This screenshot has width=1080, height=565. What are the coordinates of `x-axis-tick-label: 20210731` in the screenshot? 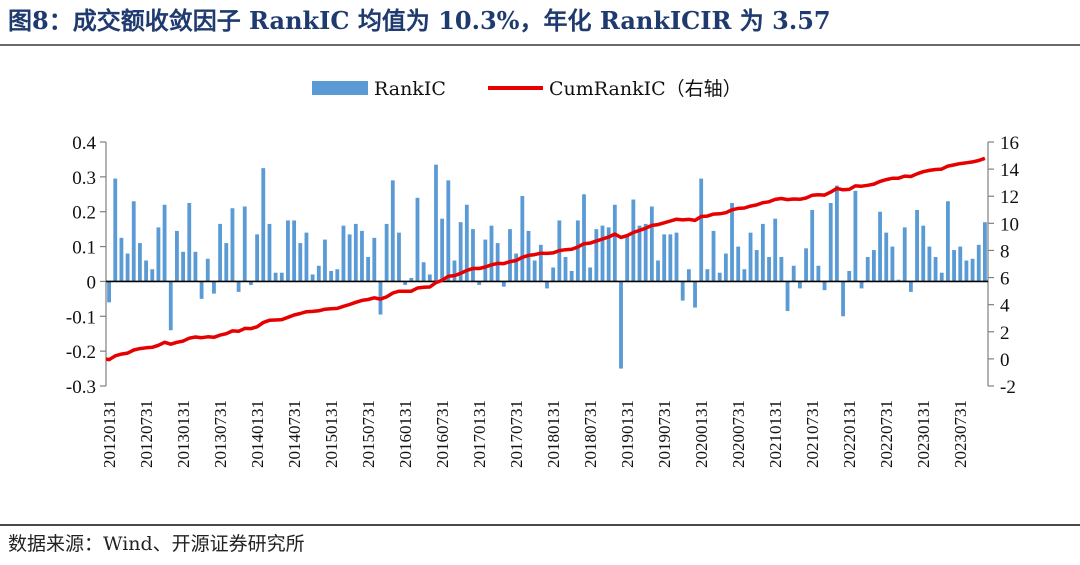 It's located at (812, 434).